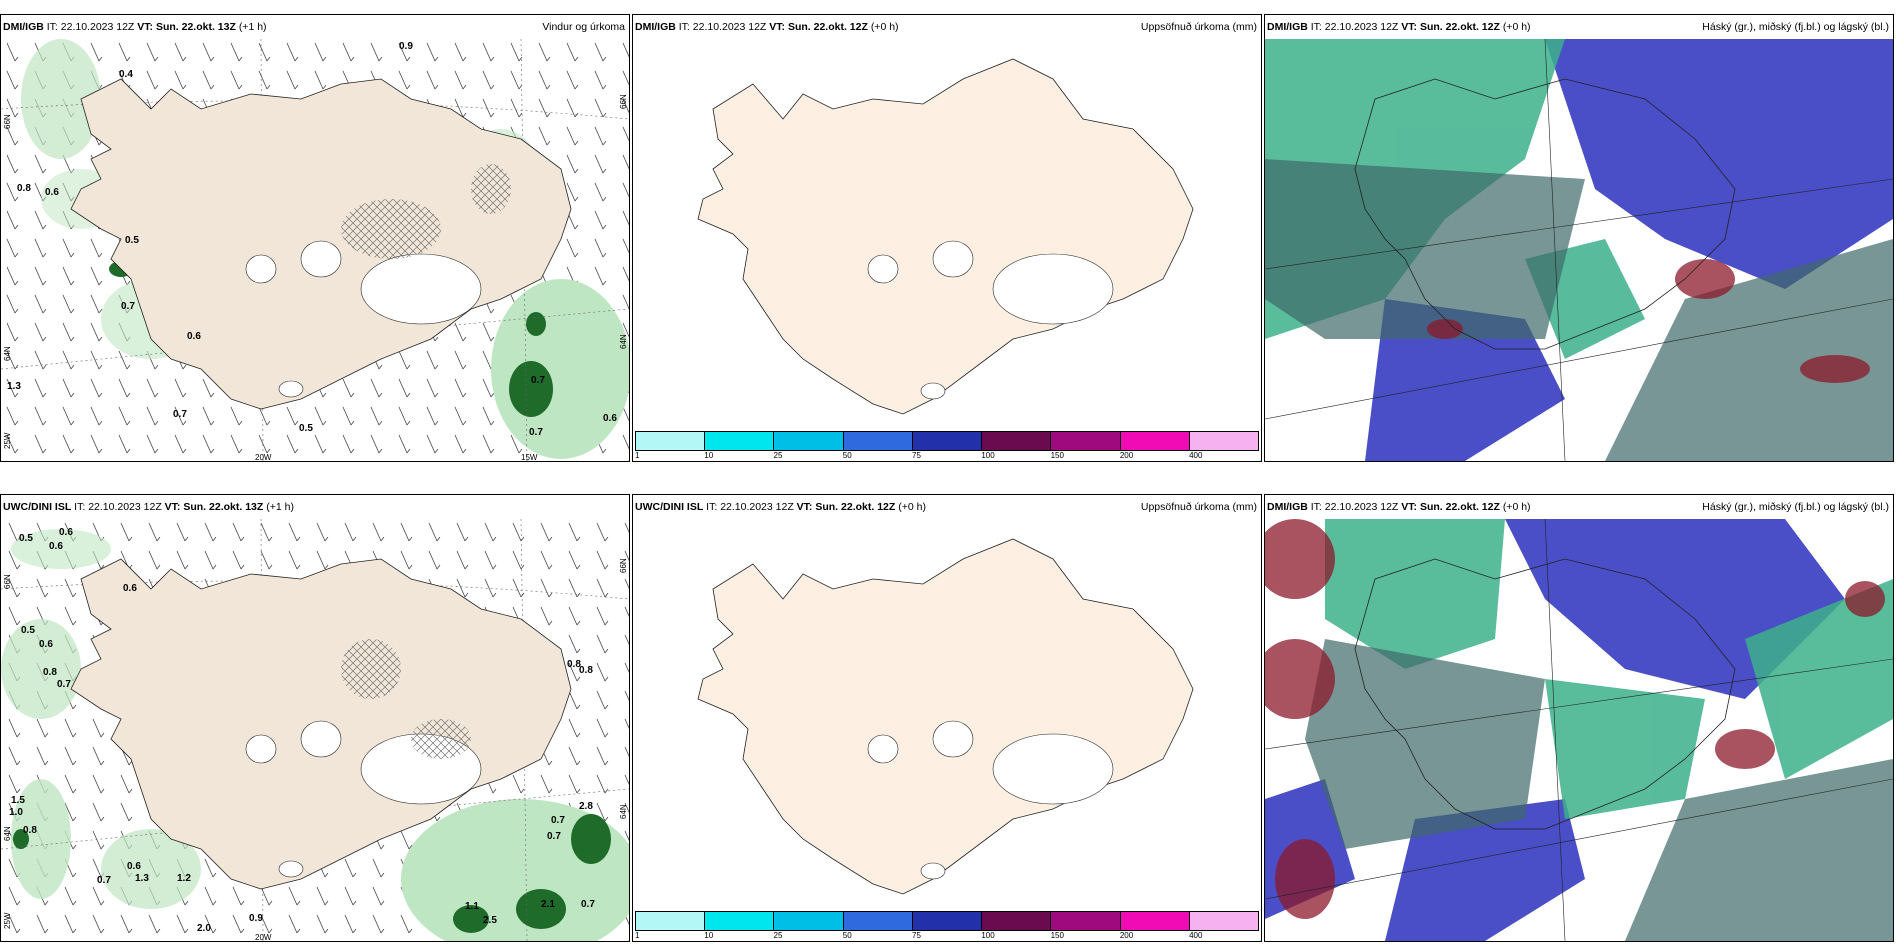 The width and height of the screenshot is (1900, 950). What do you see at coordinates (623, 565) in the screenshot?
I see `lat-label-66n-right: 66N` at bounding box center [623, 565].